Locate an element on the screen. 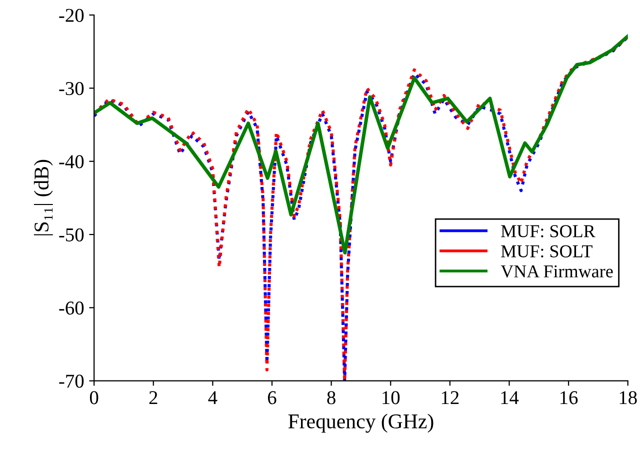  x-tick-label: 2 is located at coordinates (153, 397).